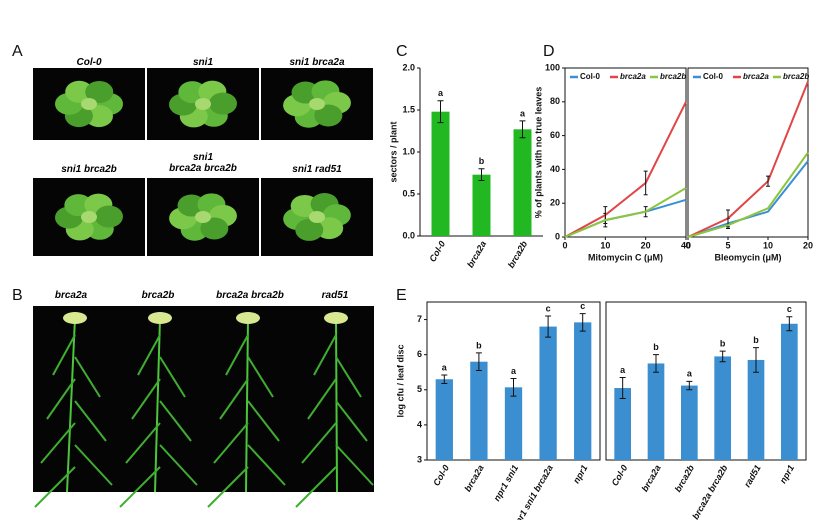 This screenshot has height=520, width=820. What do you see at coordinates (400, 380) in the screenshot?
I see `y-axis-label: log cfu / leaf disc` at bounding box center [400, 380].